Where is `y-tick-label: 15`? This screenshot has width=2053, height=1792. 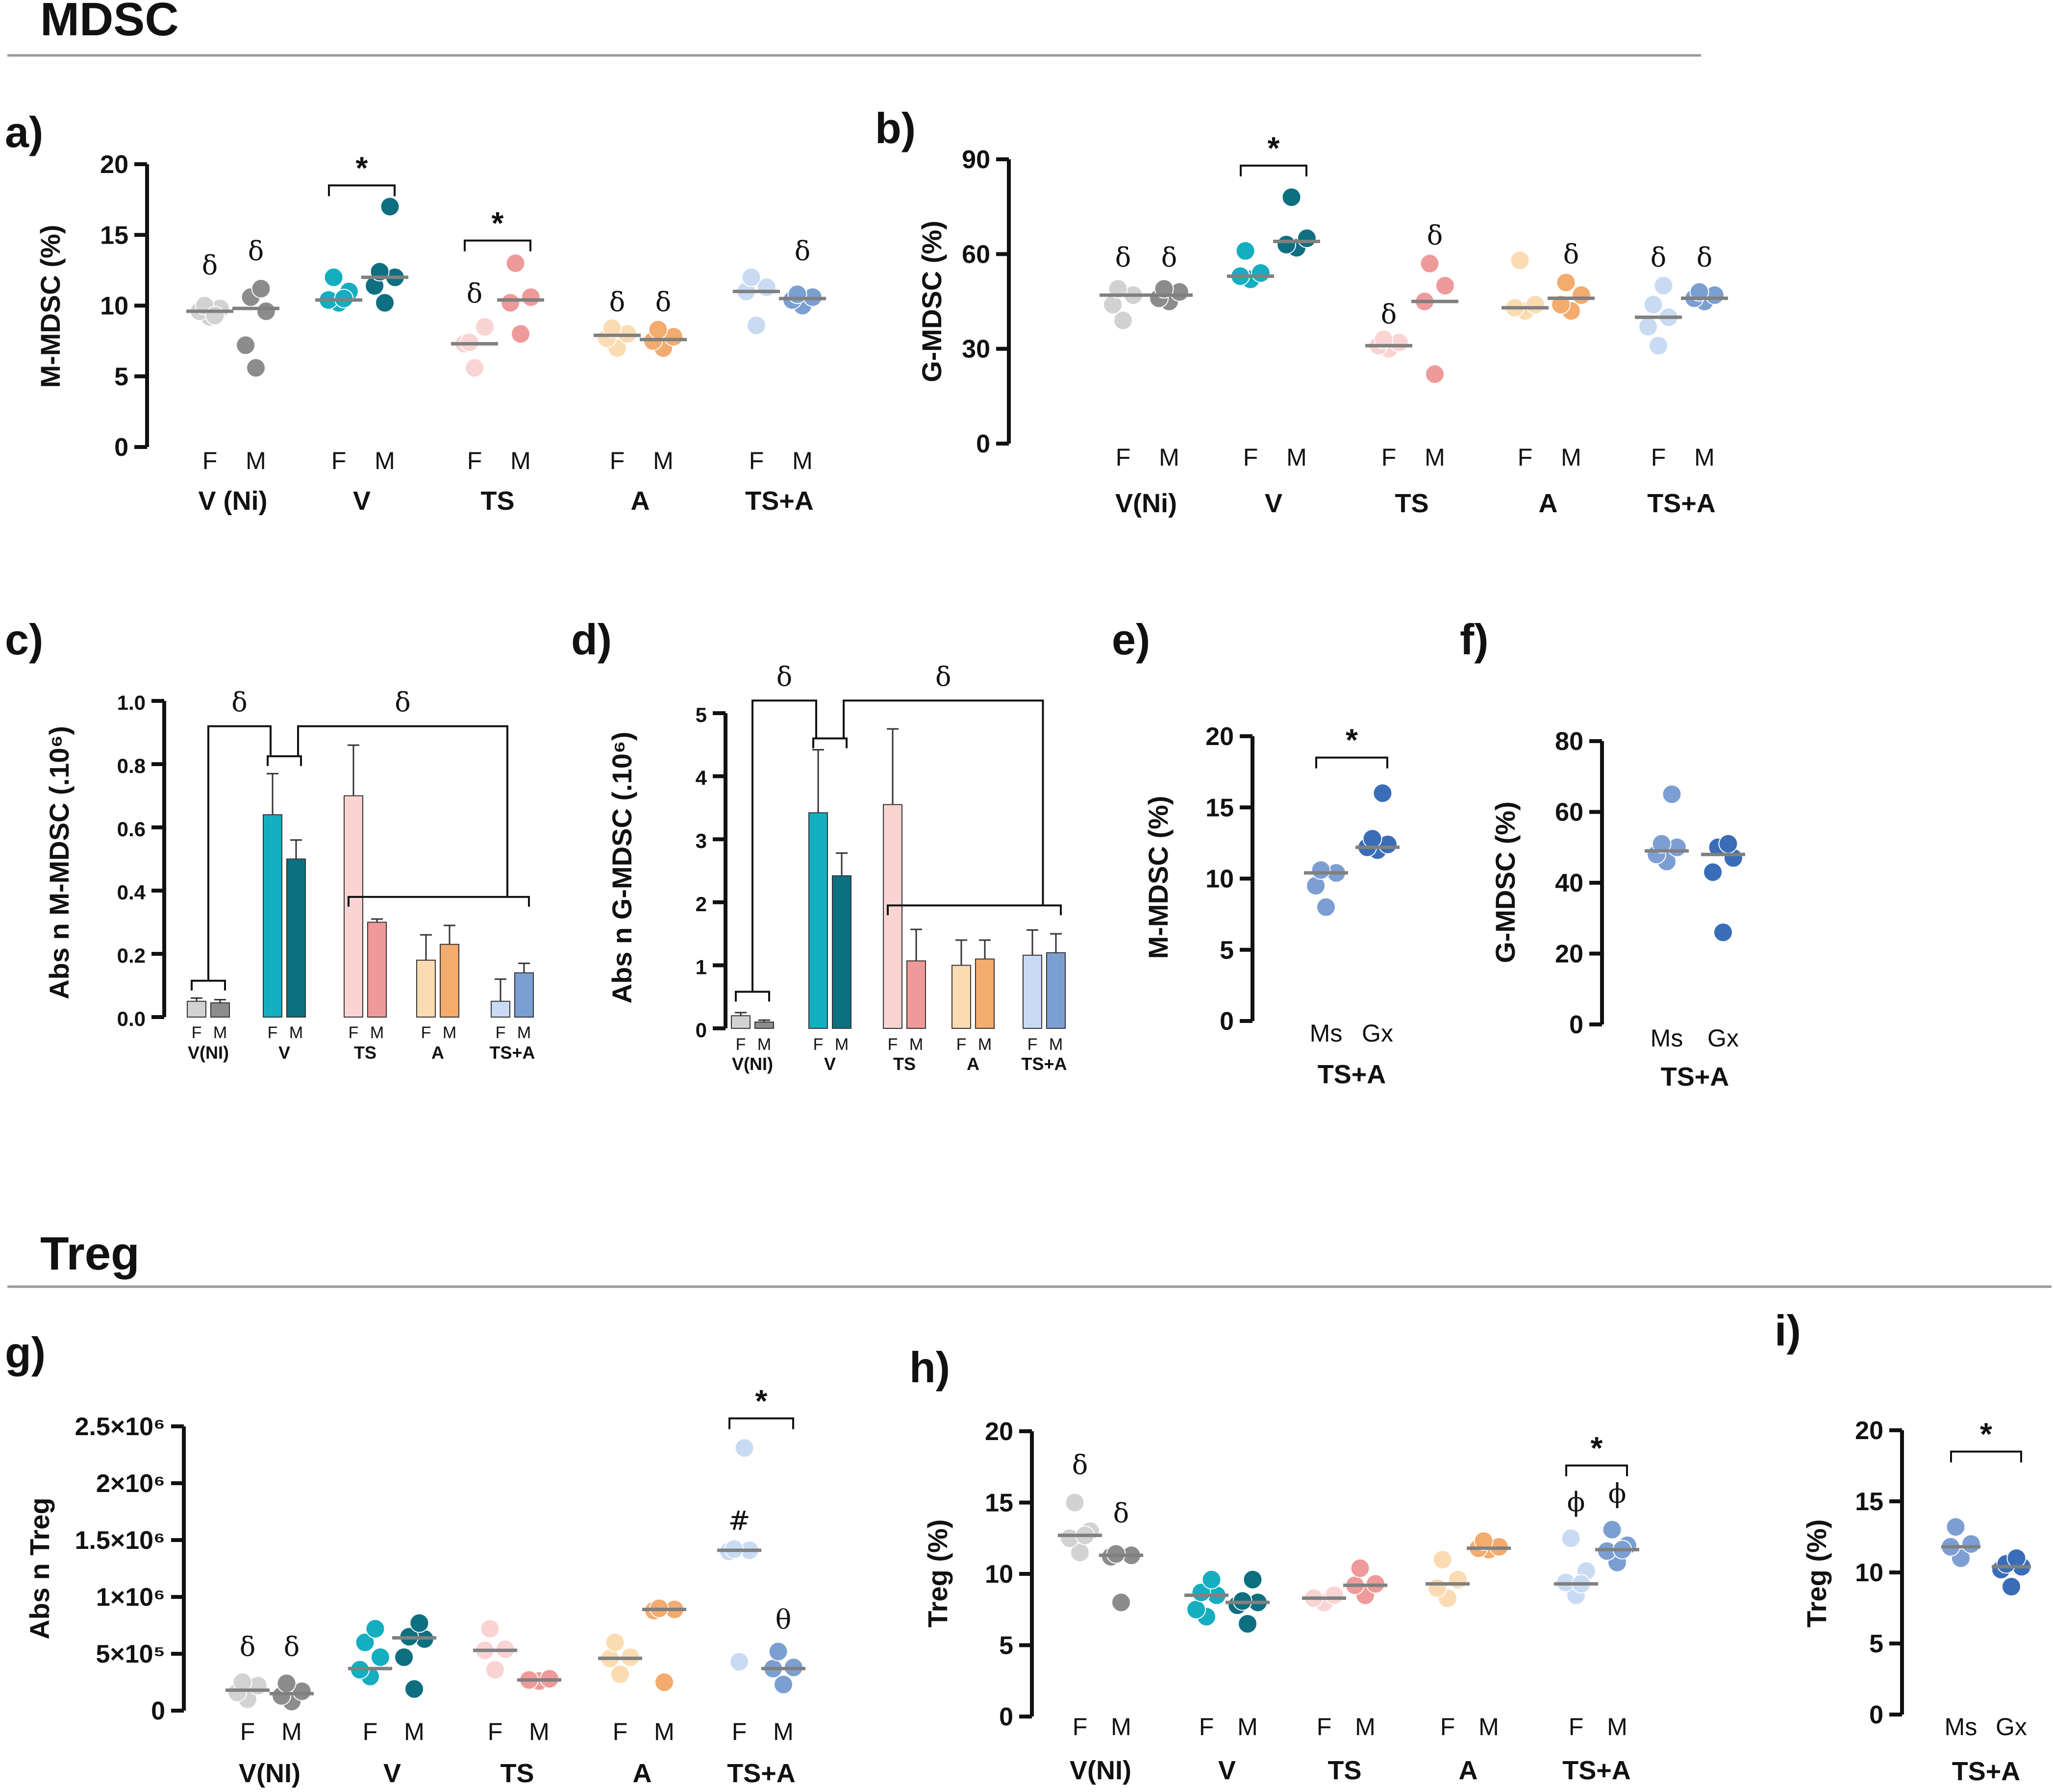
y-tick-label: 15 is located at coordinates (1219, 808).